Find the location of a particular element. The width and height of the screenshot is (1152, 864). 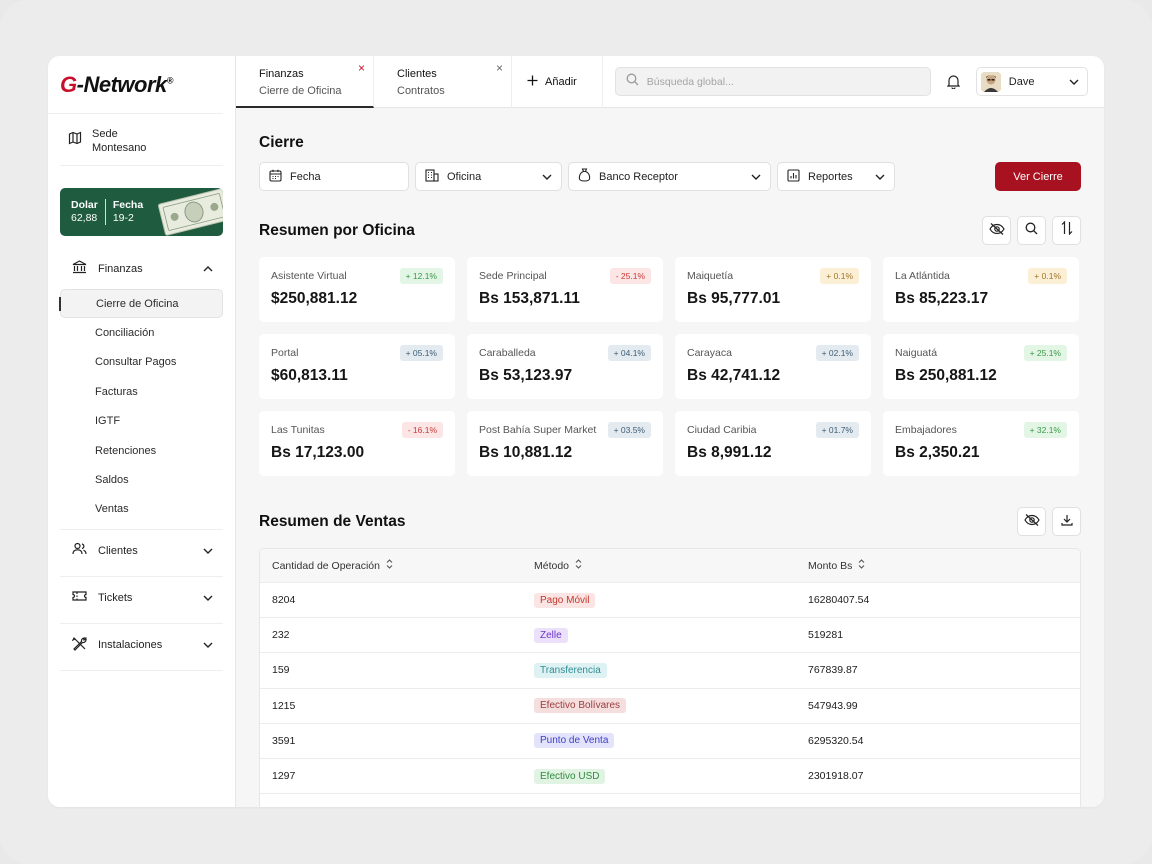

office-card: Sede Principal Bs 153,871.11 - 25.1% is located at coordinates (565, 289).